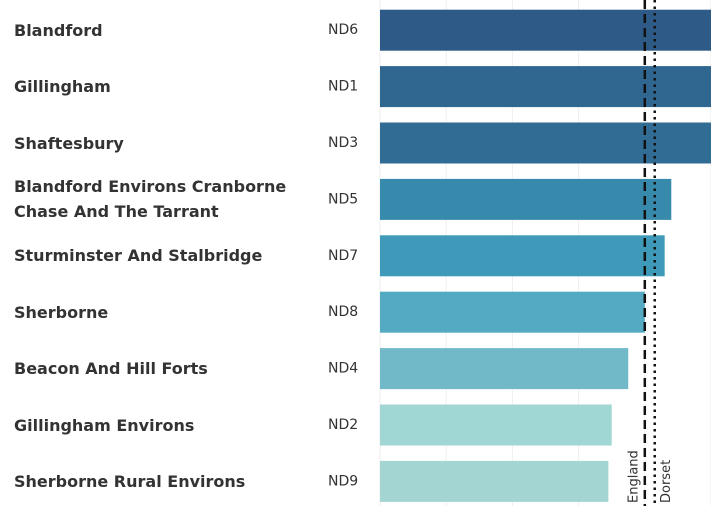 Image resolution: width=711 pixels, height=506 pixels. What do you see at coordinates (130, 481) in the screenshot?
I see `category-label: Sherborne Rural Environs` at bounding box center [130, 481].